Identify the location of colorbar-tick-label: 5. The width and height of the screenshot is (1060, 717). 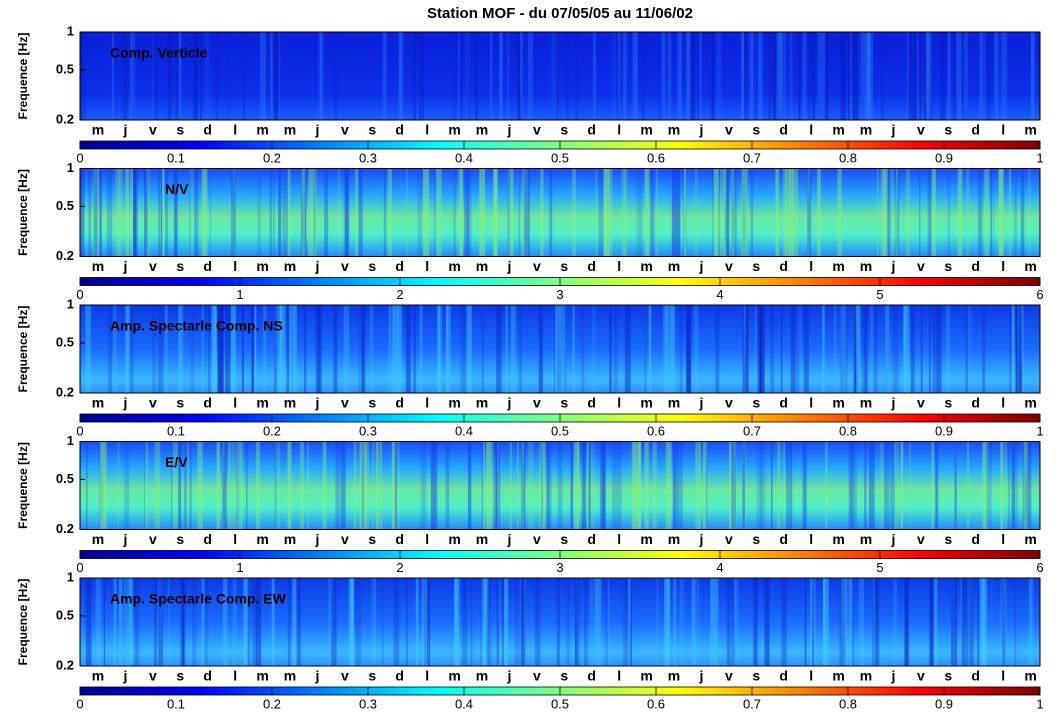
(879, 567).